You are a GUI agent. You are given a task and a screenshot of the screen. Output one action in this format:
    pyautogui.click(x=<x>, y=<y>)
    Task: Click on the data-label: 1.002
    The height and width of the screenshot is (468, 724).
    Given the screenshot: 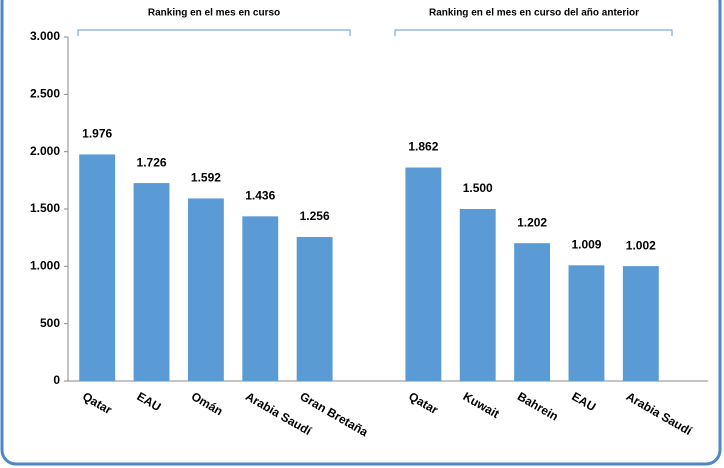 What is the action you would take?
    pyautogui.click(x=641, y=245)
    